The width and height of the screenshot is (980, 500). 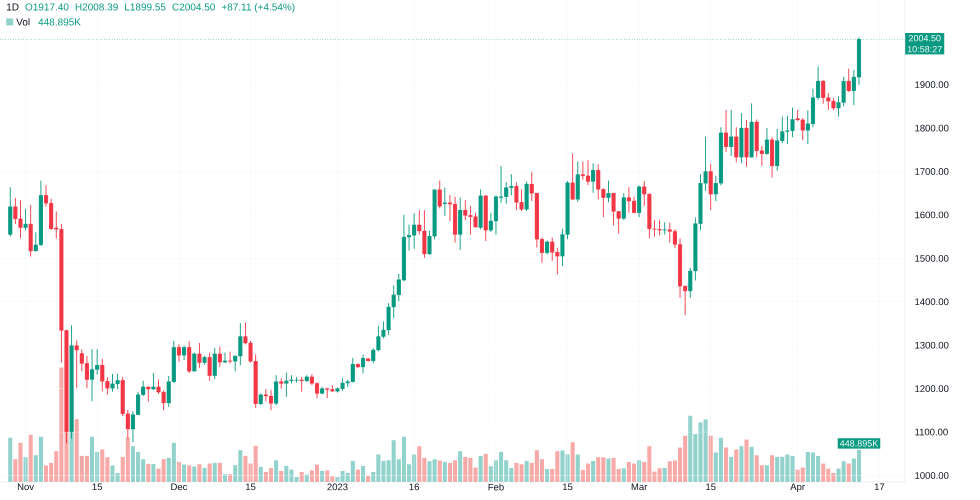 What do you see at coordinates (924, 38) in the screenshot?
I see `ref-line-label: 2004.50` at bounding box center [924, 38].